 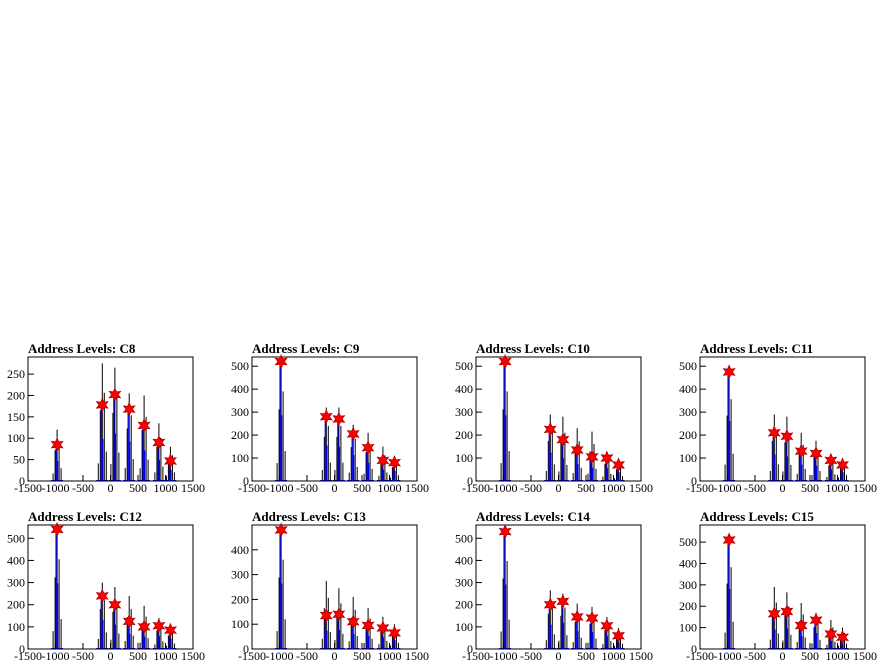 I want to click on panel-title: Address Levels: C12, so click(x=85, y=516).